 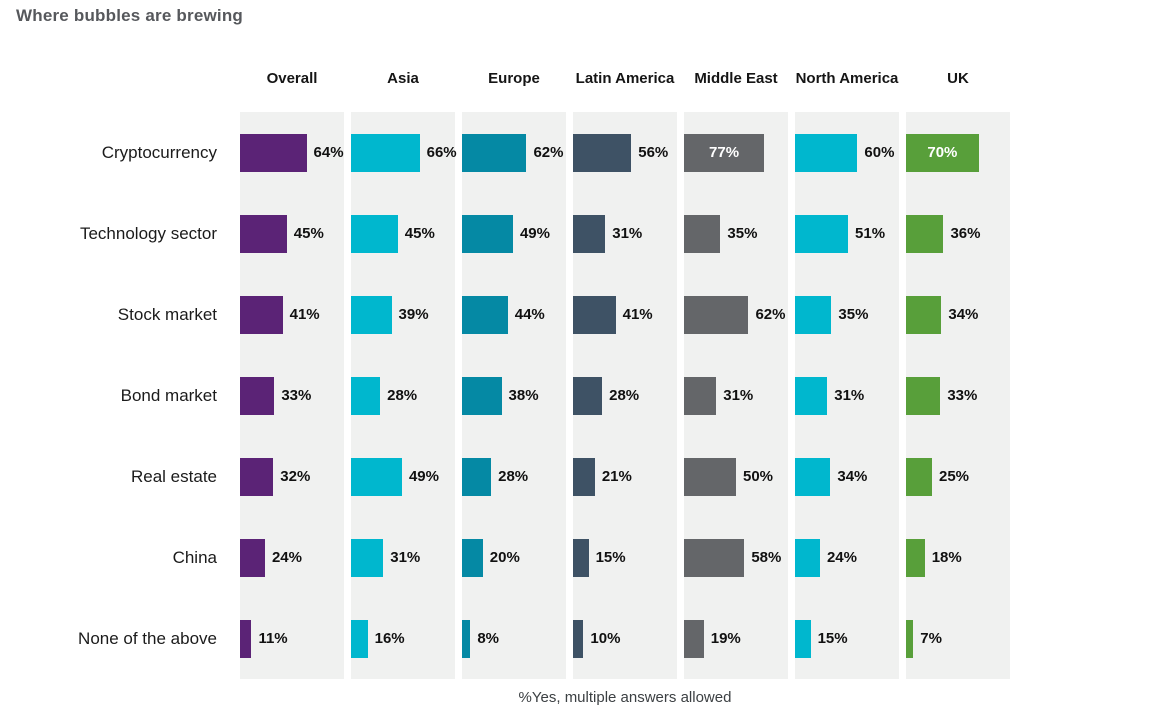 I want to click on bar-value-label: 45%, so click(x=419, y=233).